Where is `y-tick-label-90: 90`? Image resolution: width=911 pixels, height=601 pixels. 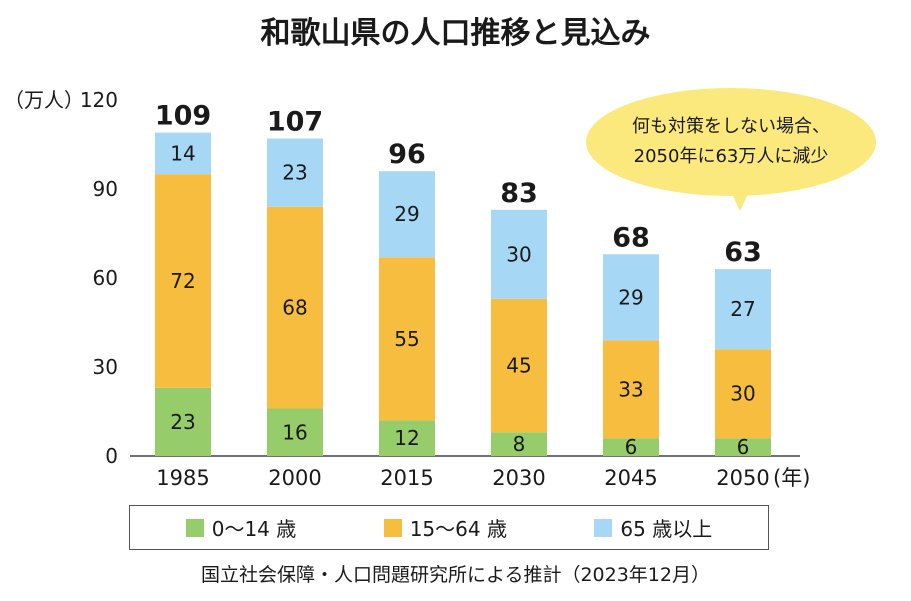
y-tick-label-90: 90 is located at coordinates (105, 189).